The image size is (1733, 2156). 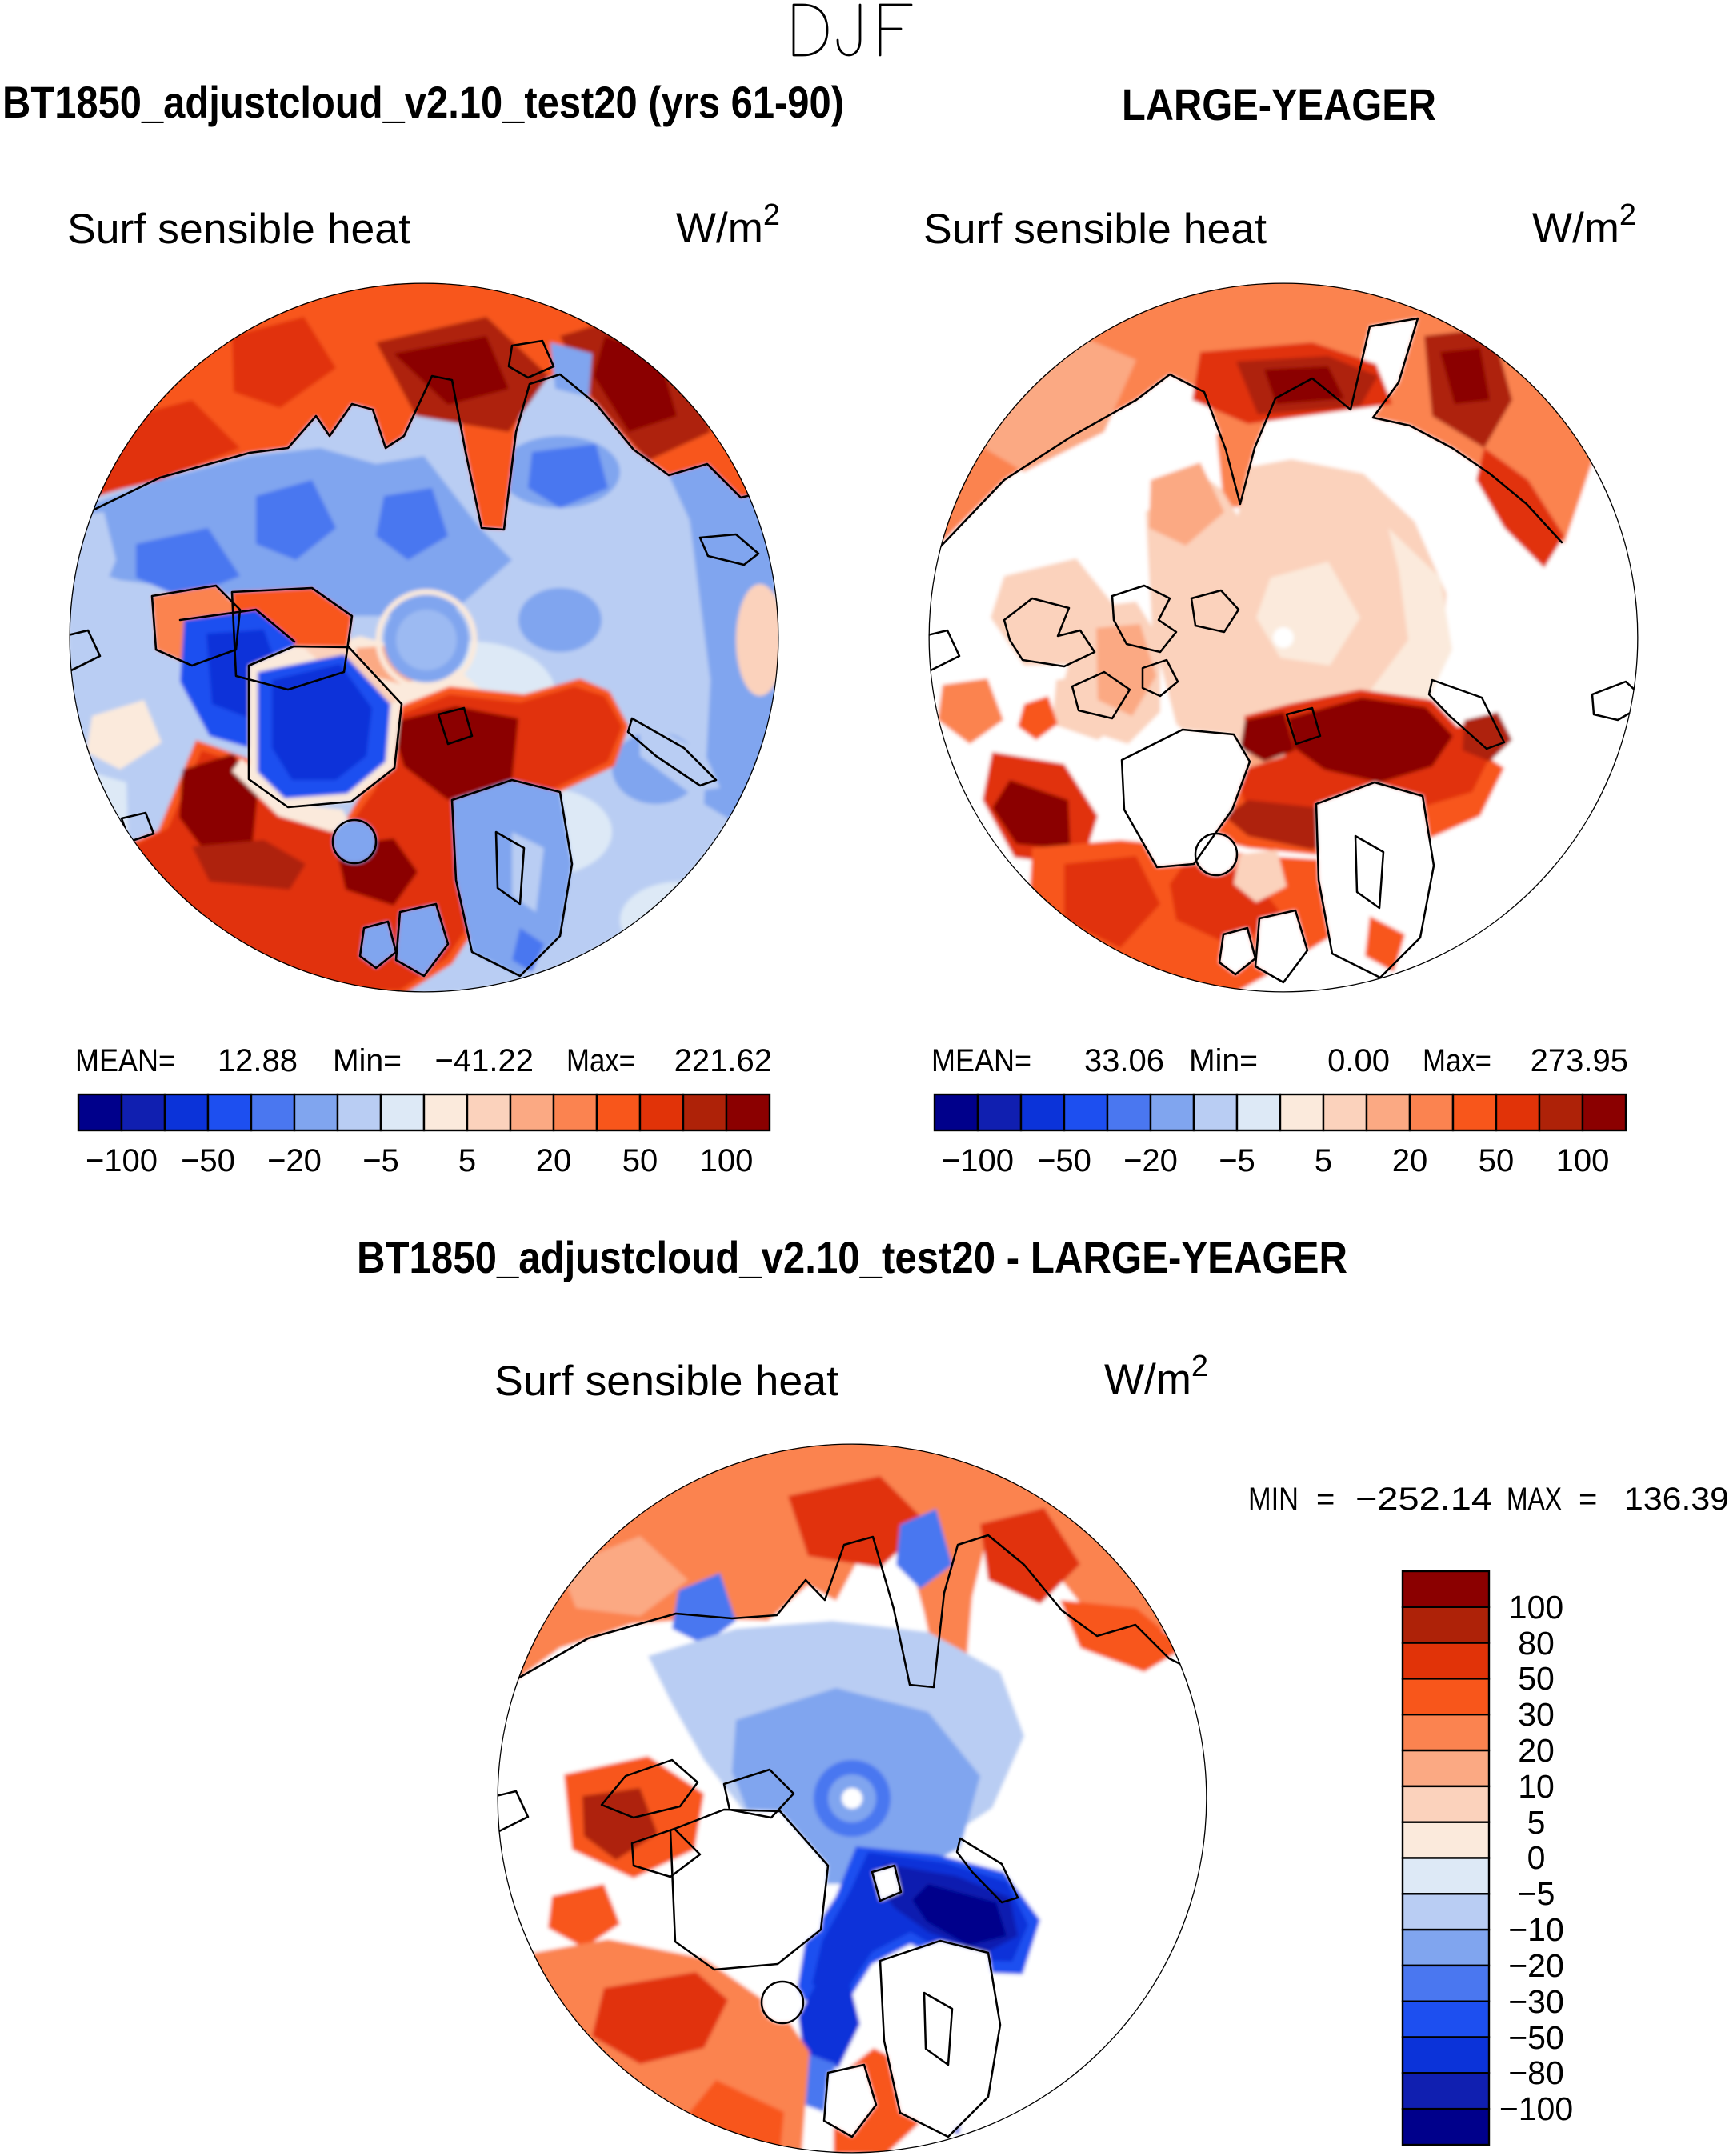 What do you see at coordinates (1537, 1714) in the screenshot?
I see `svg-text: 30` at bounding box center [1537, 1714].